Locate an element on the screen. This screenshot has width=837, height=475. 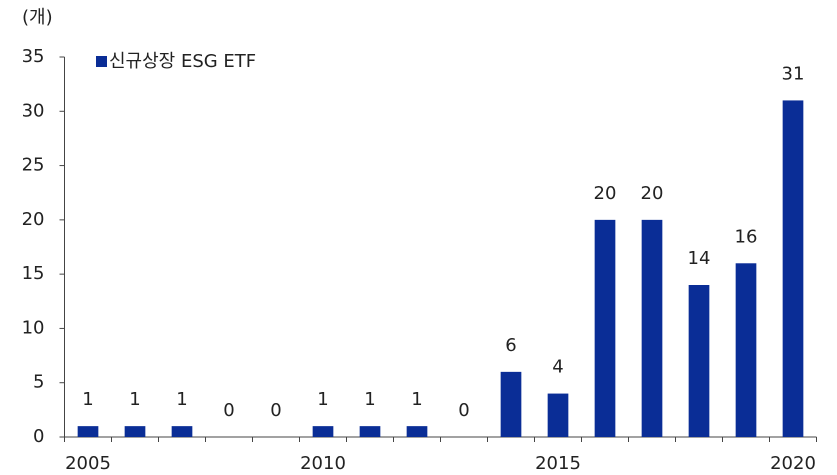
x-tick-label: 2020 is located at coordinates (793, 463).